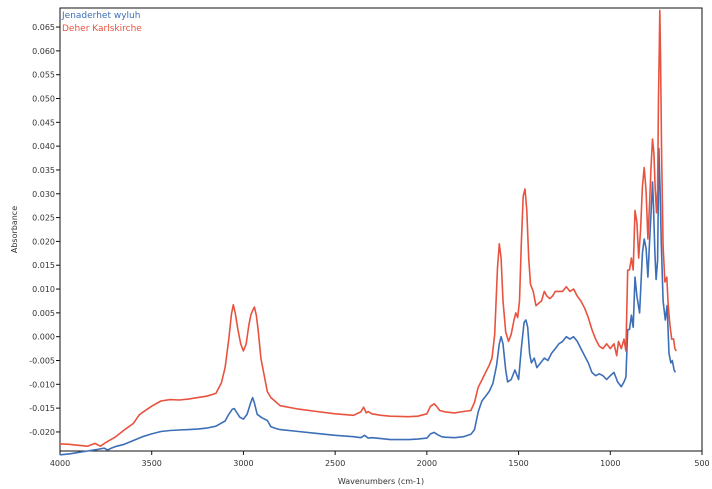 Image resolution: width=712 pixels, height=489 pixels. What do you see at coordinates (43, 289) in the screenshot?
I see `y-tick-label: 0.010` at bounding box center [43, 289].